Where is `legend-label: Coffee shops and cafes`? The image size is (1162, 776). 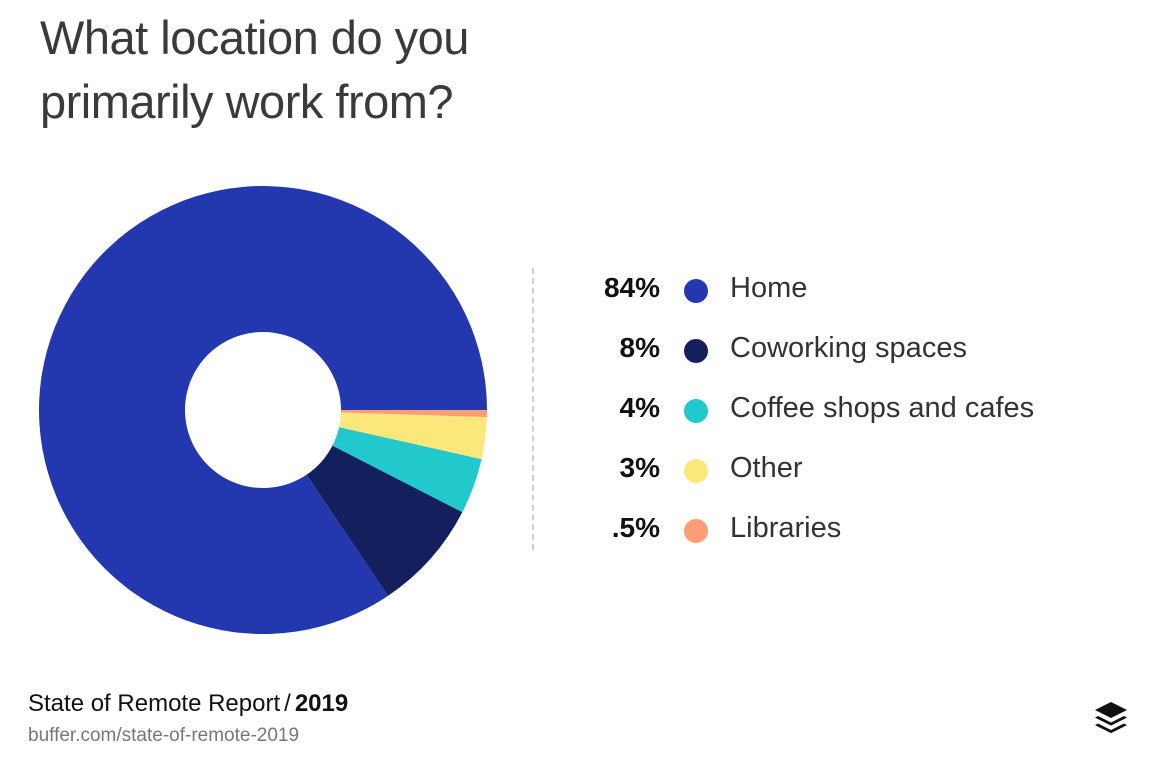 legend-label: Coffee shops and cafes is located at coordinates (882, 408).